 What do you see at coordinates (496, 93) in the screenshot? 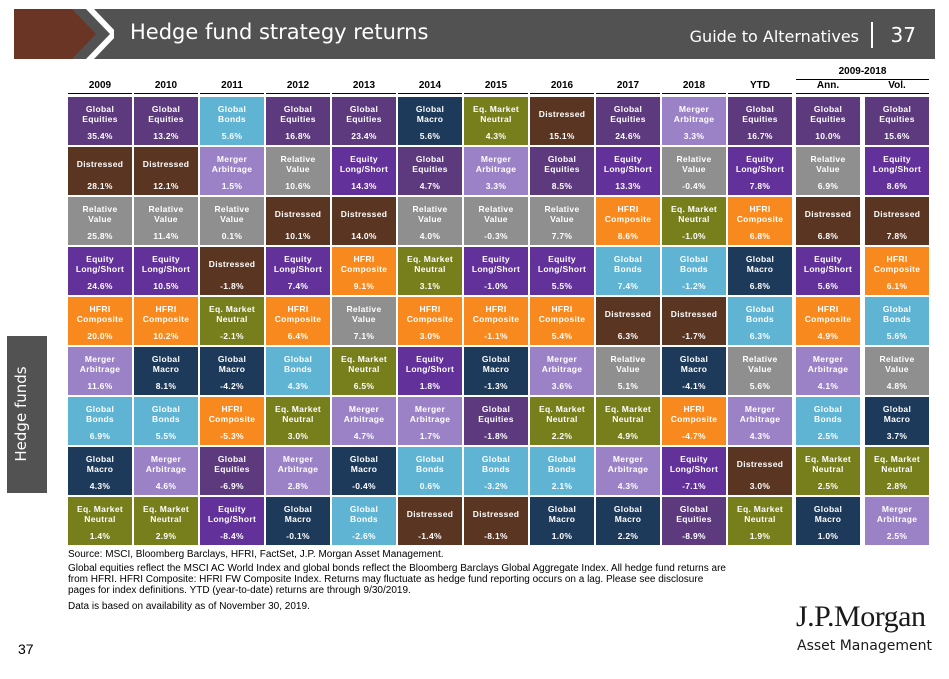
I see `column-underline` at bounding box center [496, 93].